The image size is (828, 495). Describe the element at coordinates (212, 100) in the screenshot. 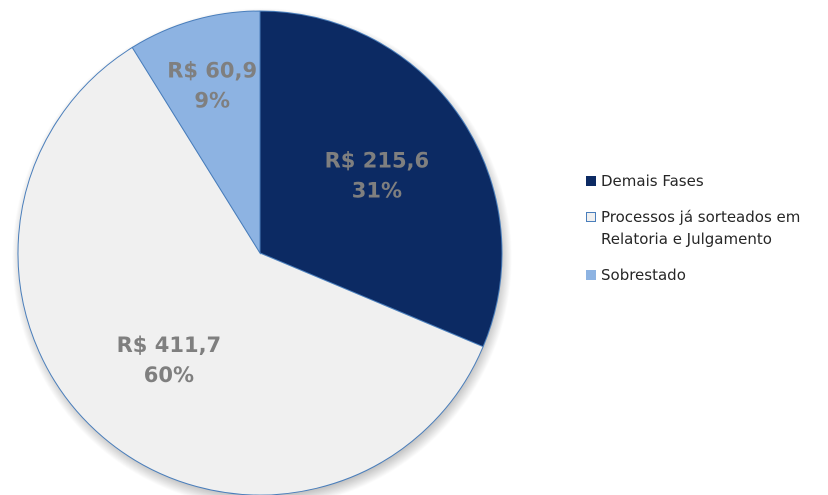

I see `percent-label: 9%` at that location.